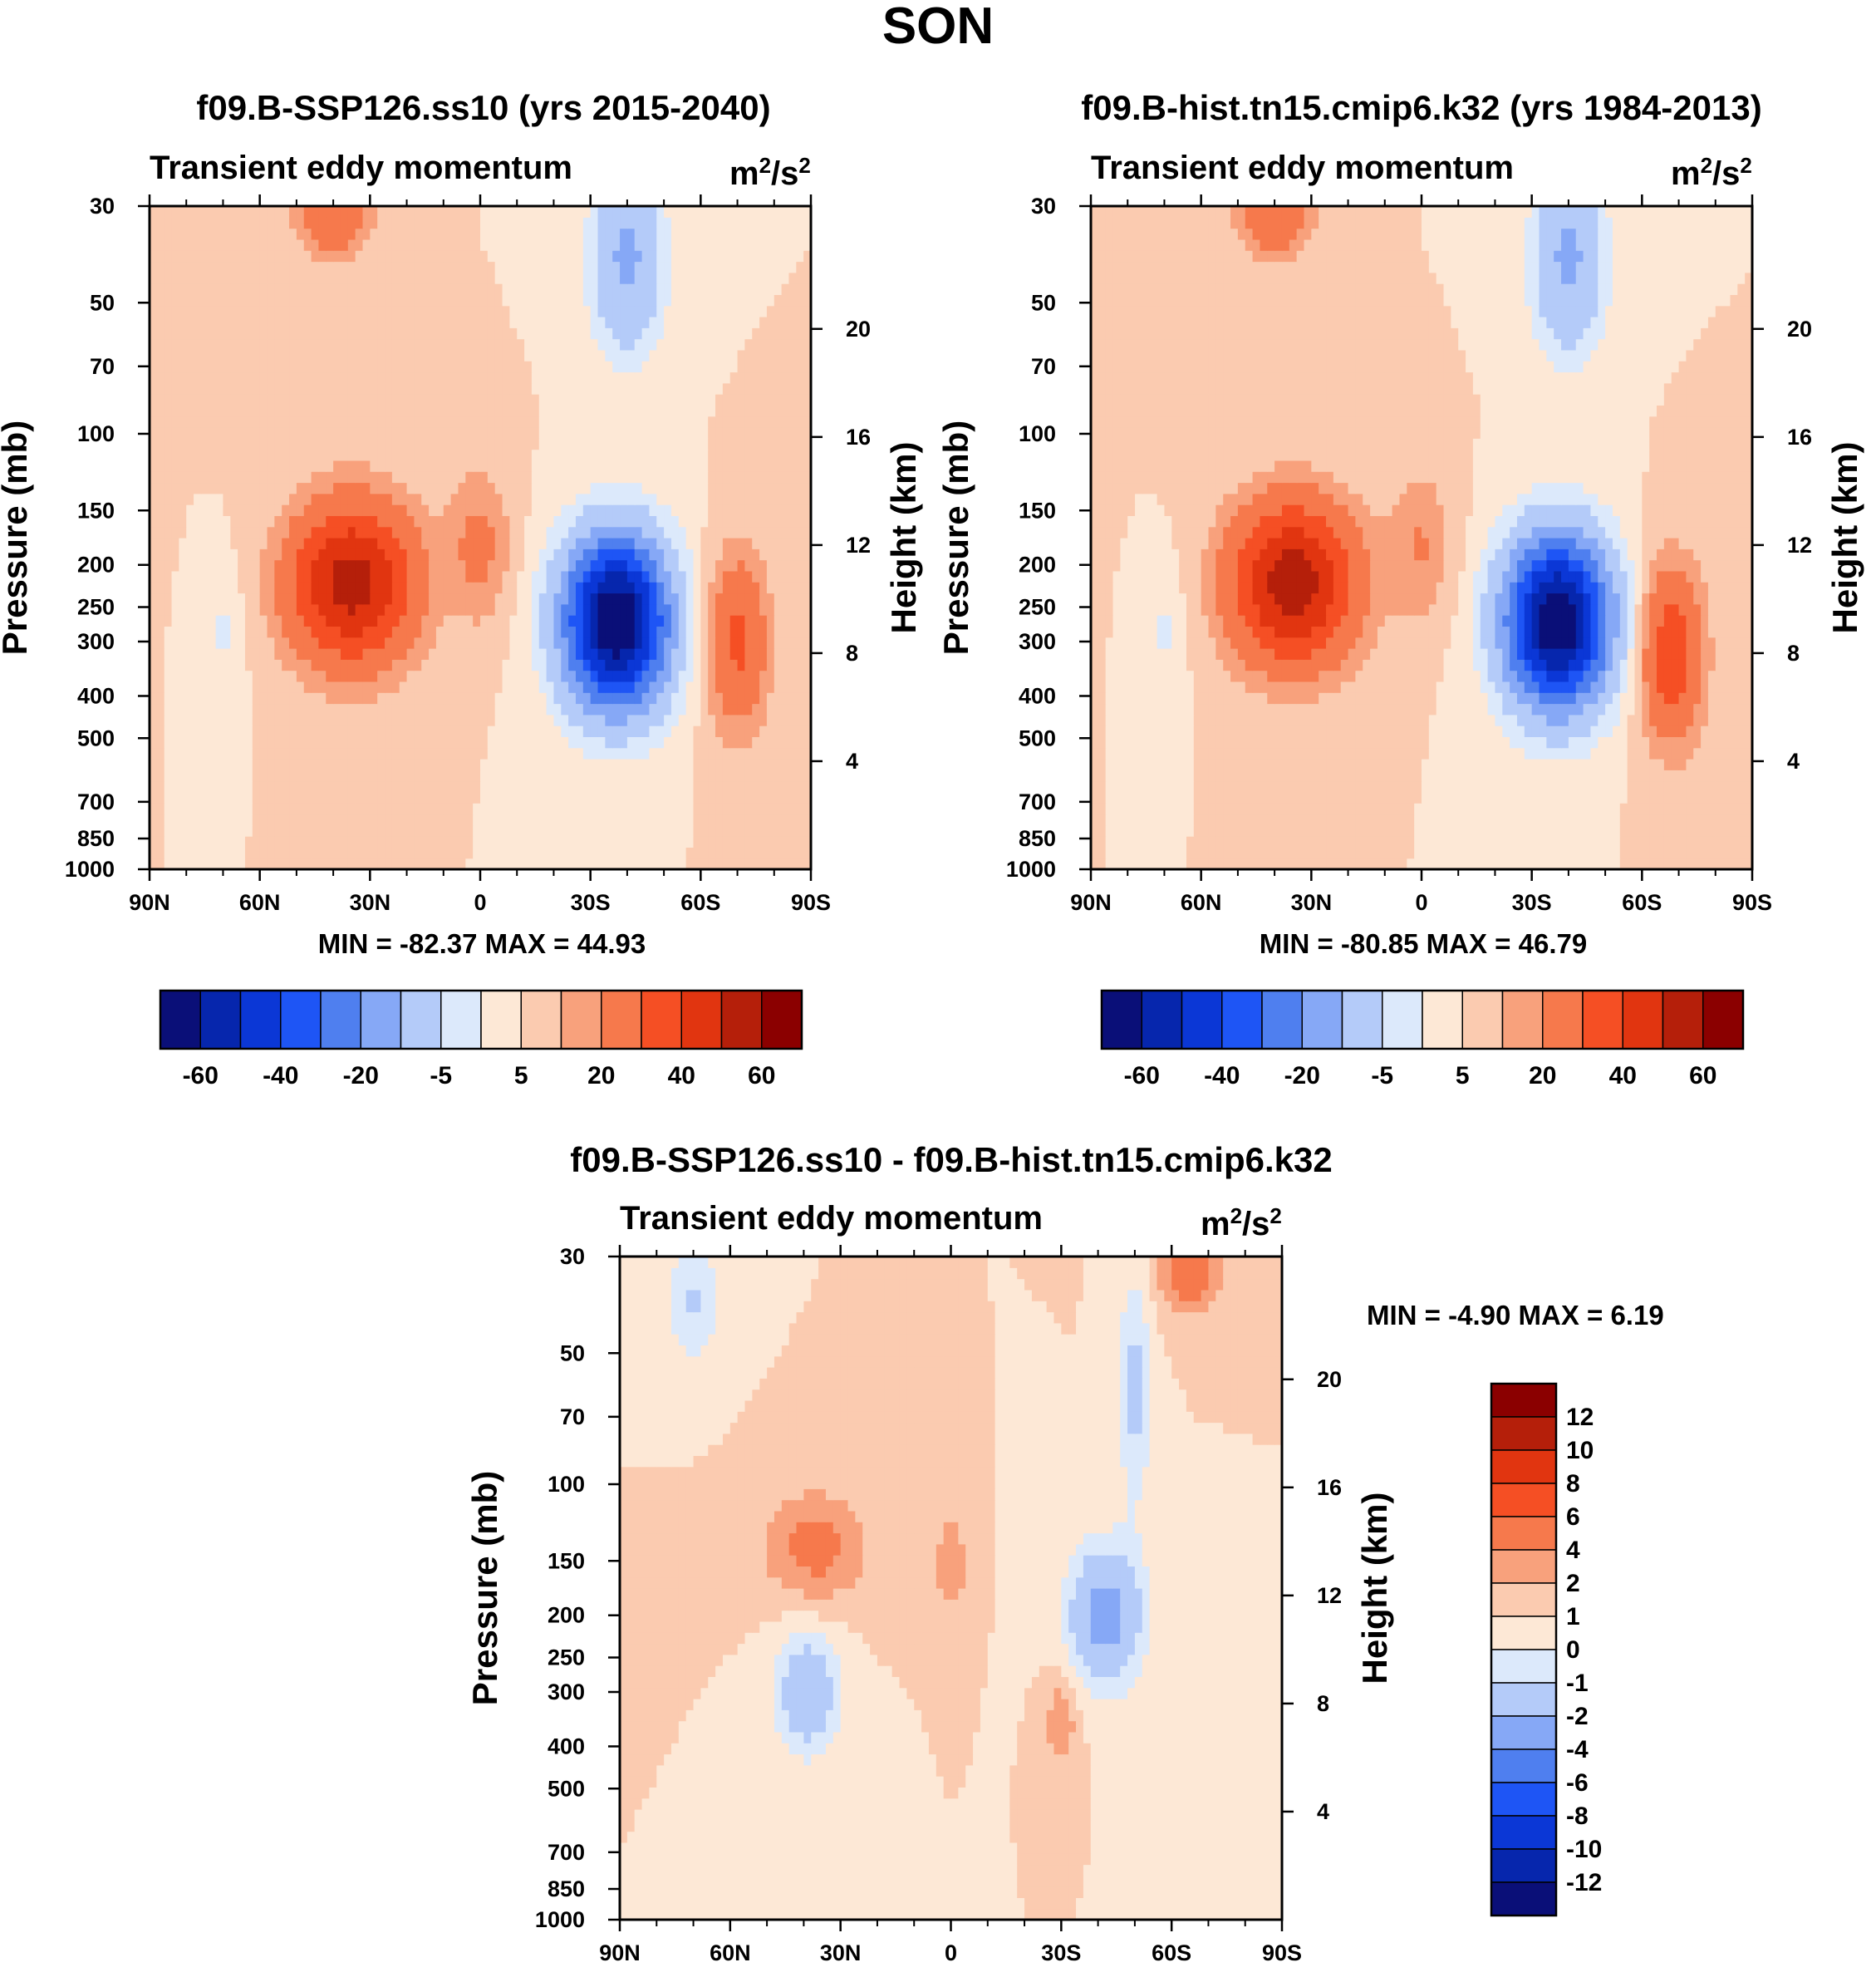  Describe the element at coordinates (765, 165) in the screenshot. I see `units-exp1: 2` at that location.